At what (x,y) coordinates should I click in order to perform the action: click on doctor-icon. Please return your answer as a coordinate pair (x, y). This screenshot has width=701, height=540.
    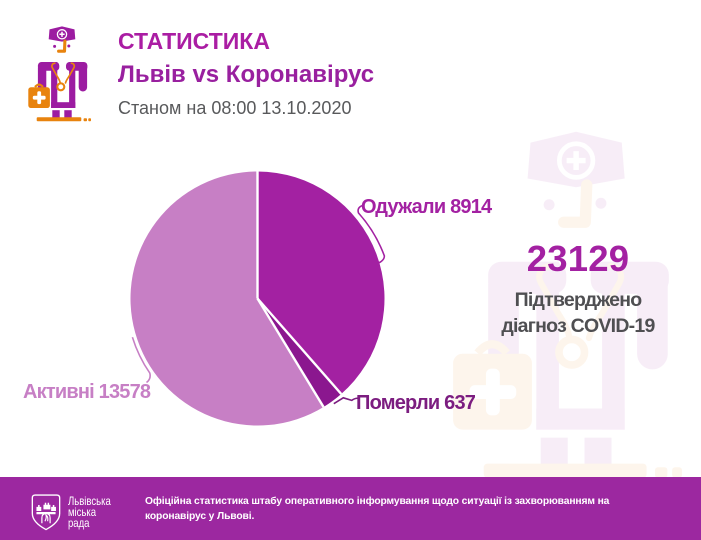
    Looking at the image, I should click on (59, 74).